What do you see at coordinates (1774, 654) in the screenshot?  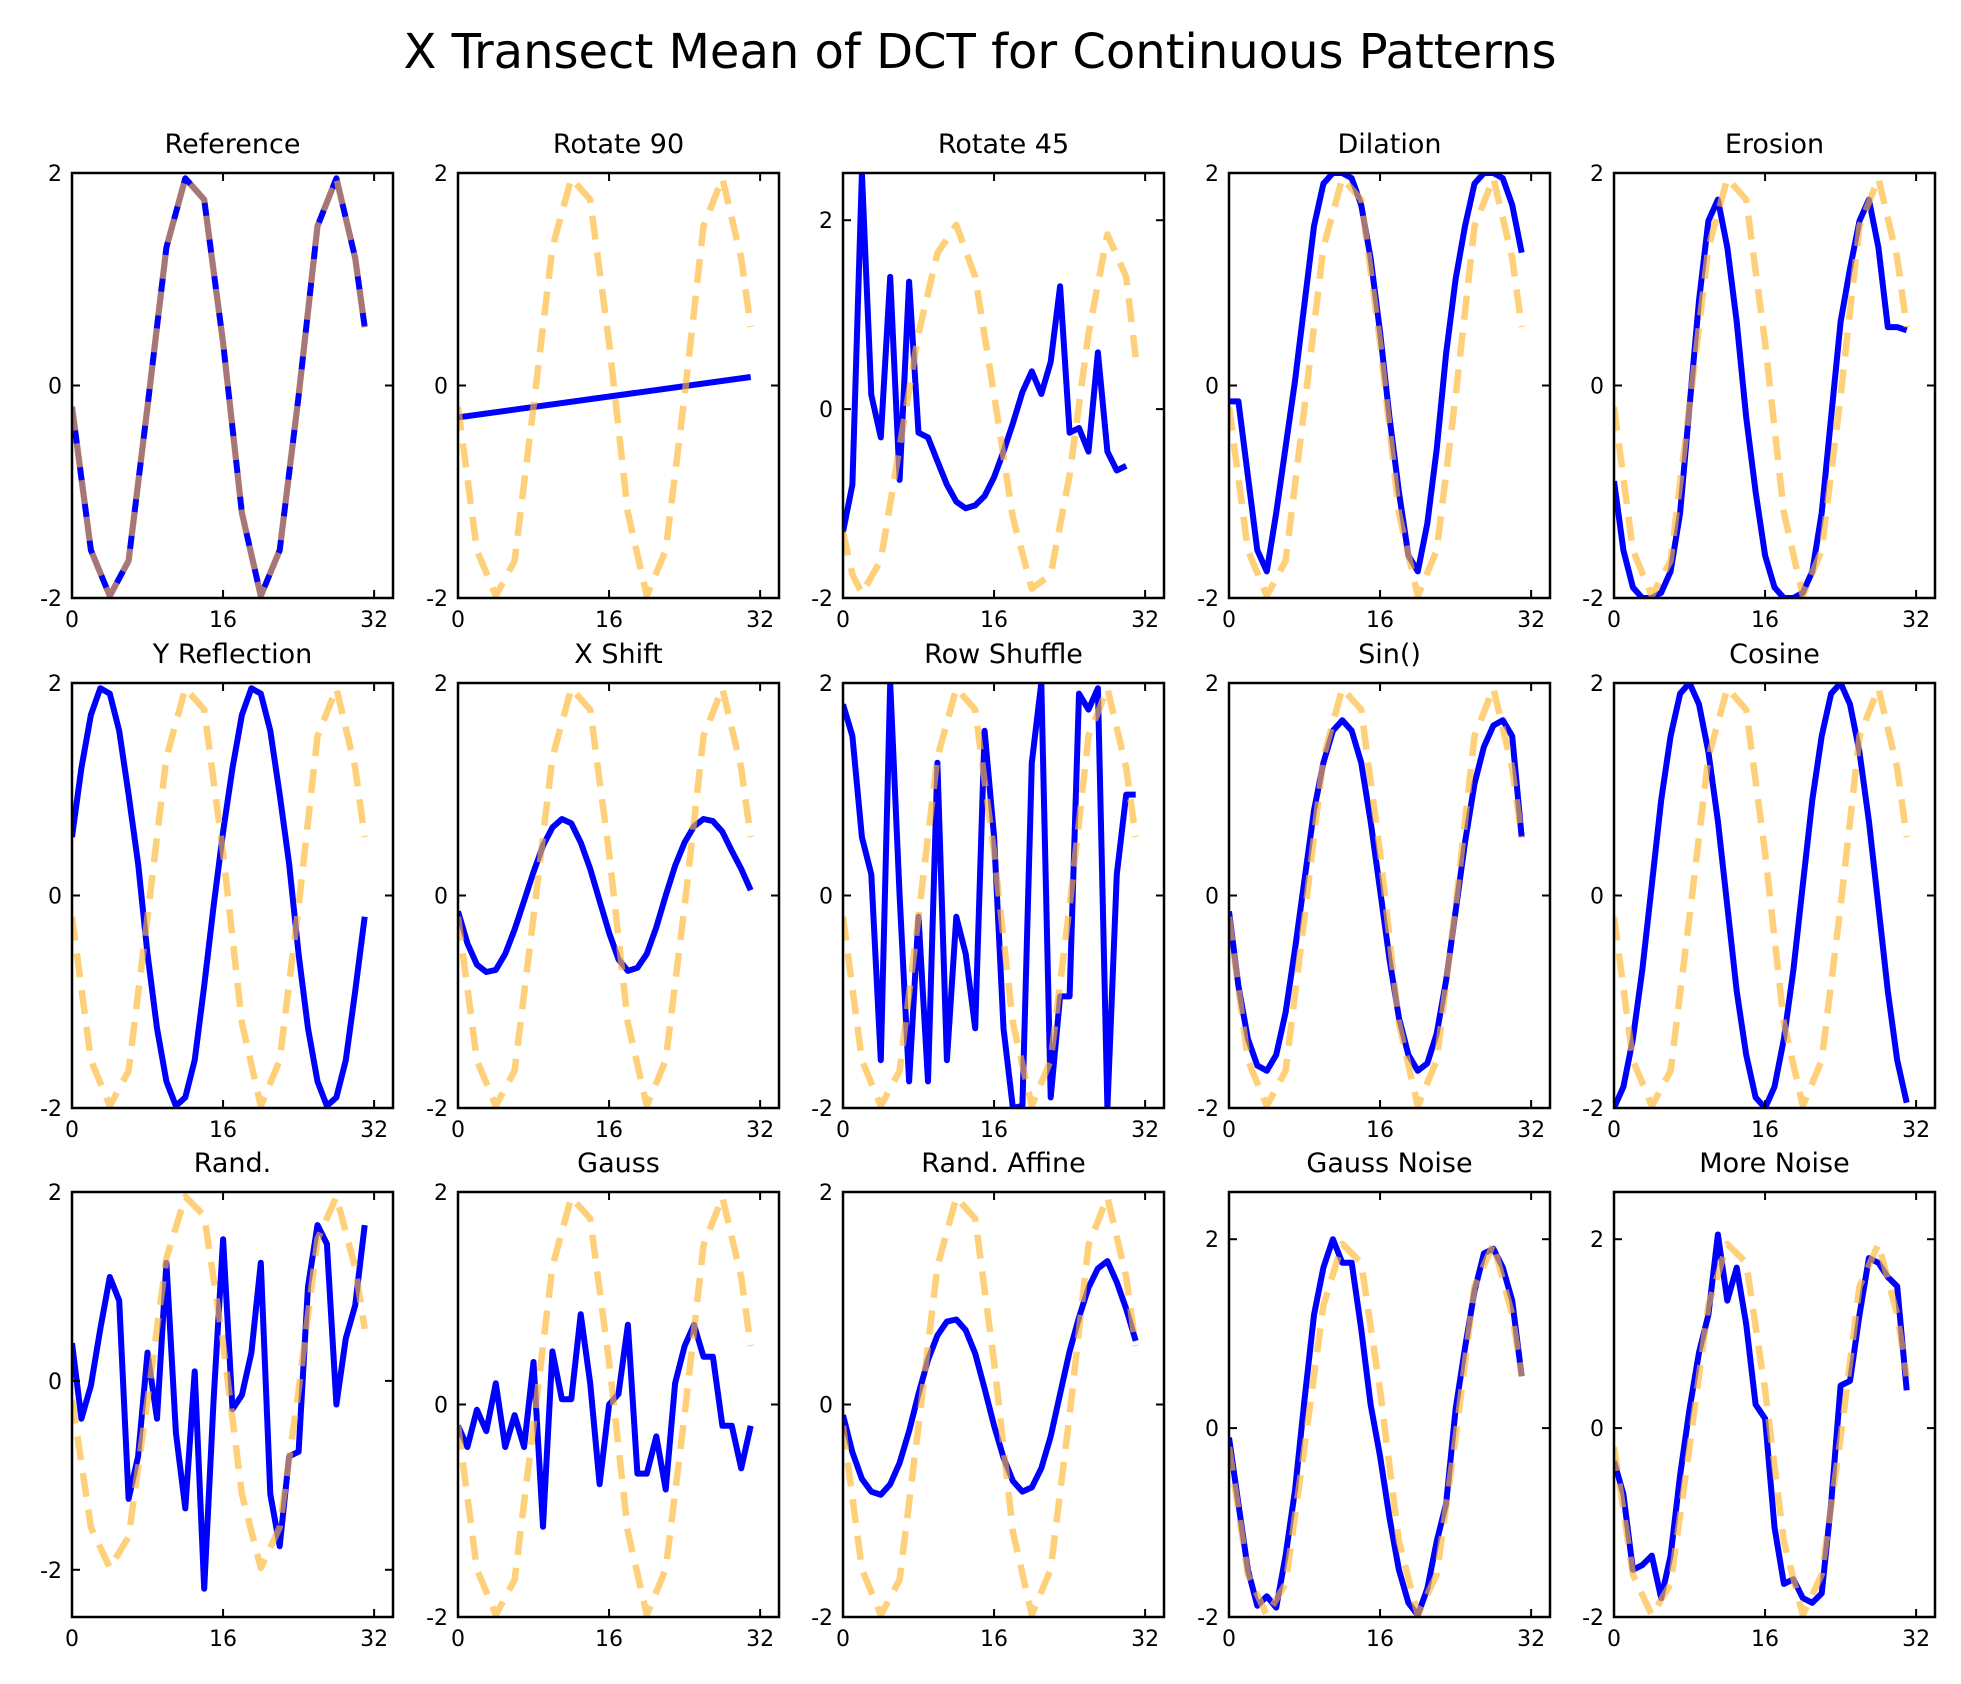 I see `panel-title: Cosine` at bounding box center [1774, 654].